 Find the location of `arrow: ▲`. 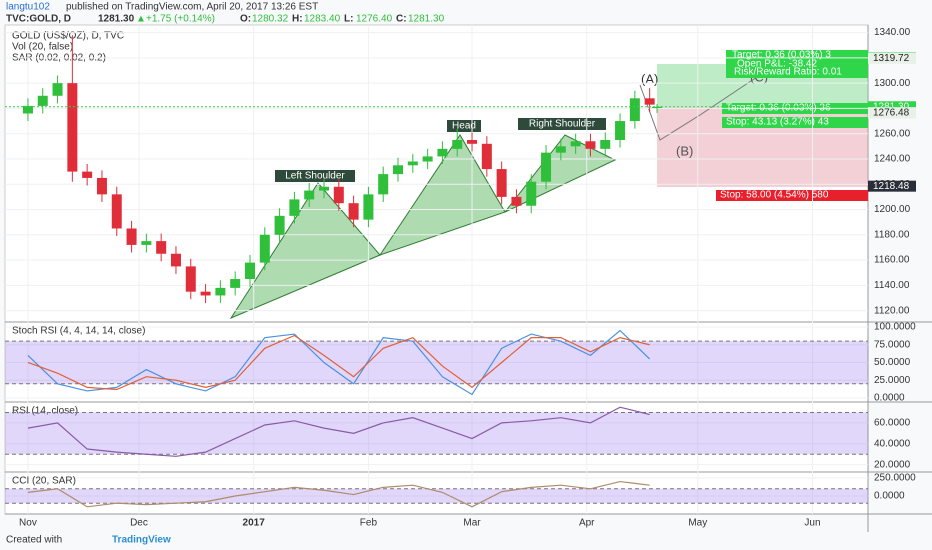

arrow: ▲ is located at coordinates (141, 19).